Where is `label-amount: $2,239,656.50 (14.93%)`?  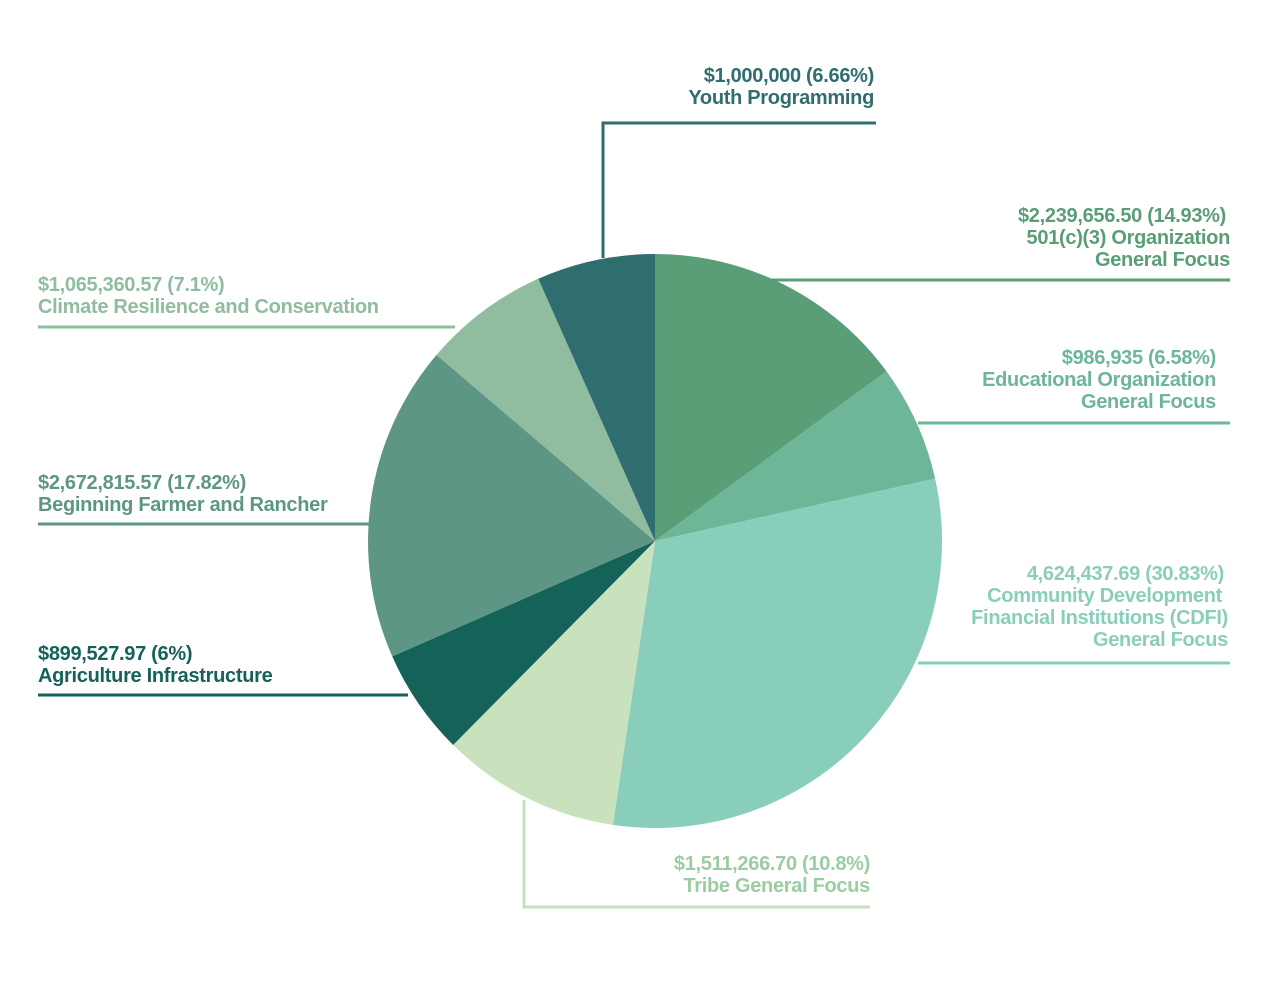 label-amount: $2,239,656.50 (14.93%) is located at coordinates (1121, 216).